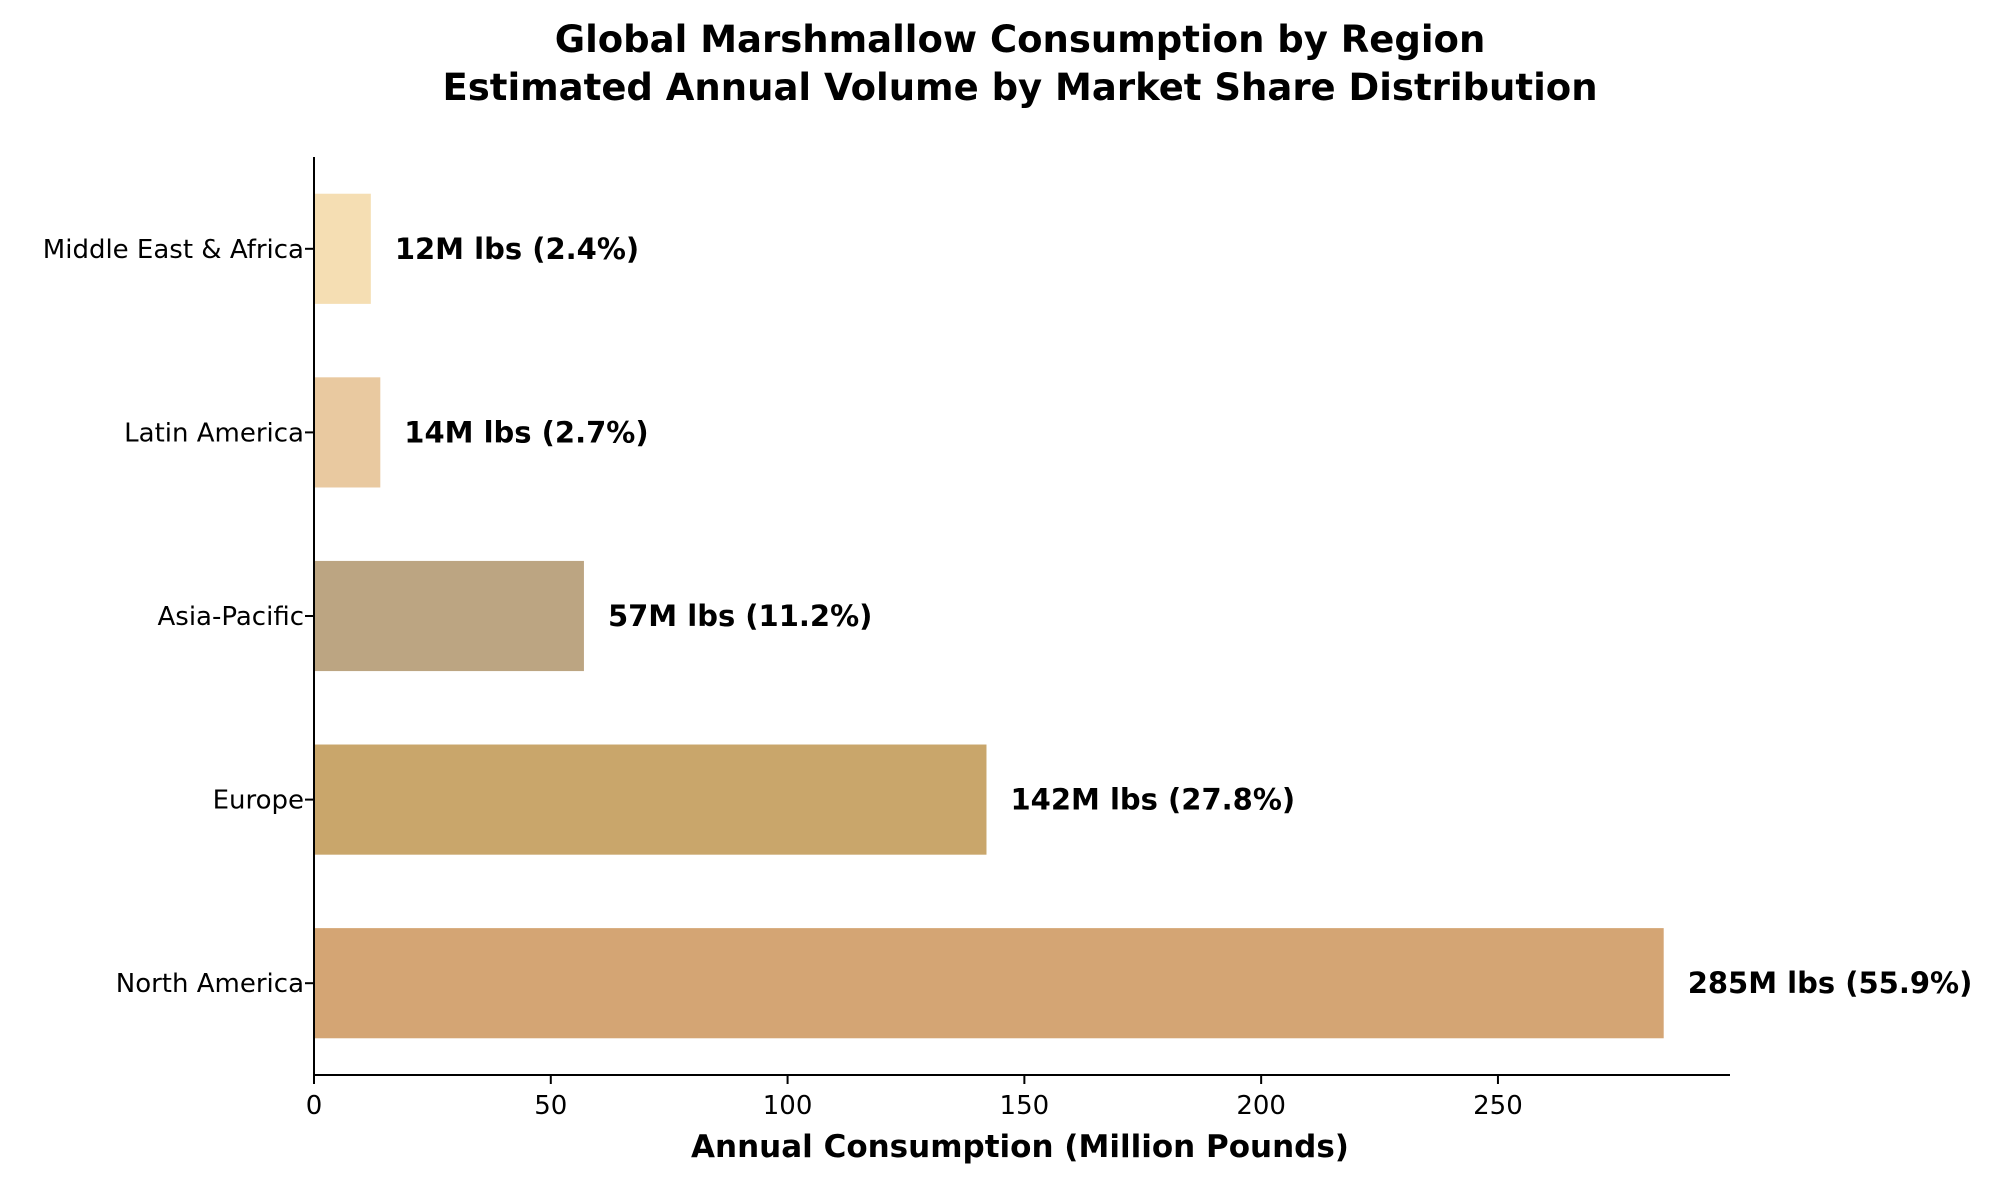  What do you see at coordinates (342, 248) in the screenshot?
I see `bar-middle-east-africa` at bounding box center [342, 248].